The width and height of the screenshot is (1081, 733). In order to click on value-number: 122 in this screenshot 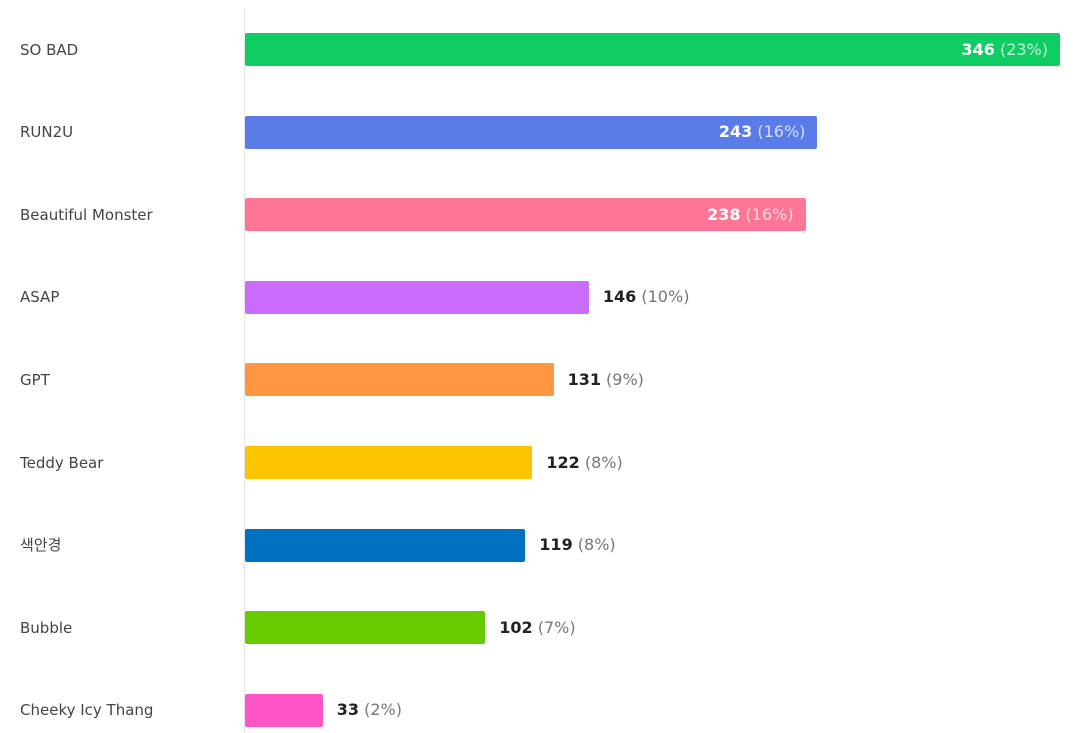, I will do `click(563, 462)`.